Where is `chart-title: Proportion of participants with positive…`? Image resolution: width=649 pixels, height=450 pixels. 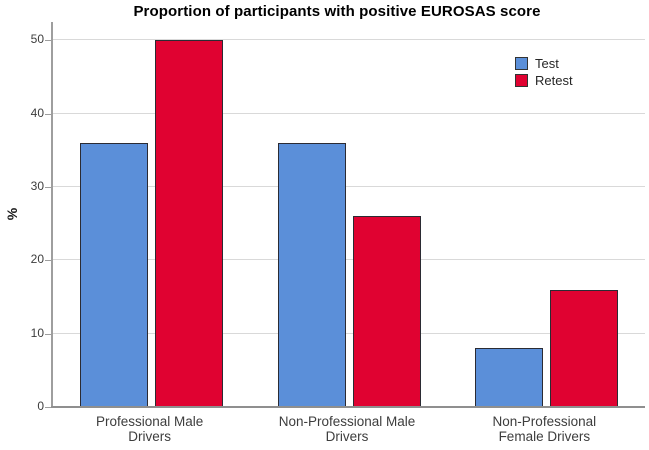
chart-title: Proportion of participants with positive… is located at coordinates (337, 11).